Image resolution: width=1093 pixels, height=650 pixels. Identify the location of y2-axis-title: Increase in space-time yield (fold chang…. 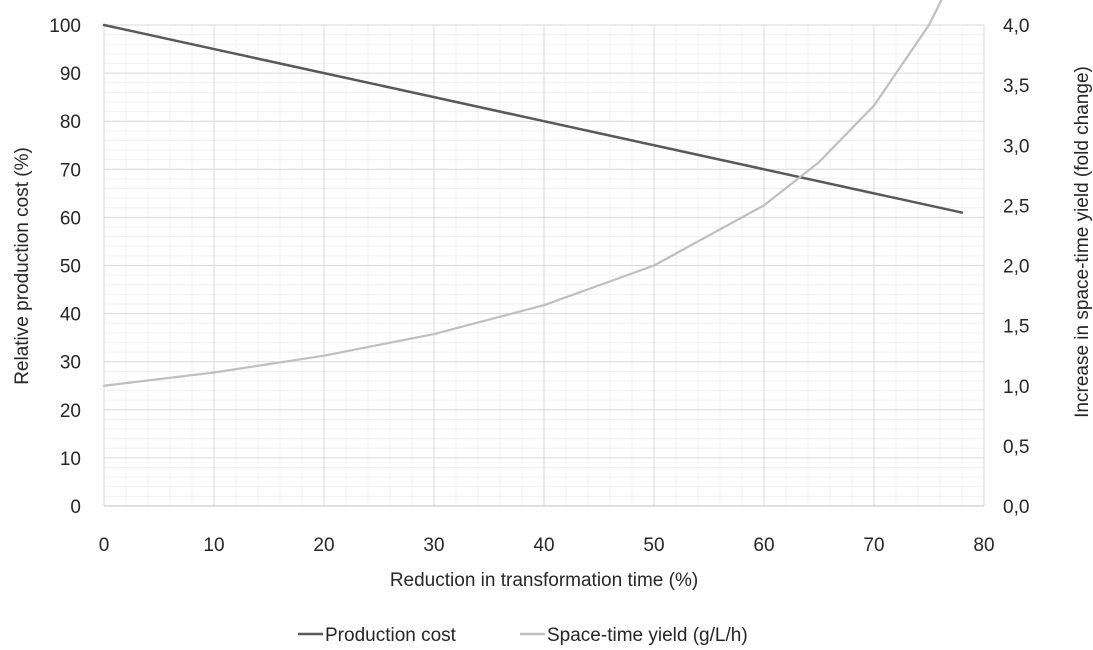
(1082, 242).